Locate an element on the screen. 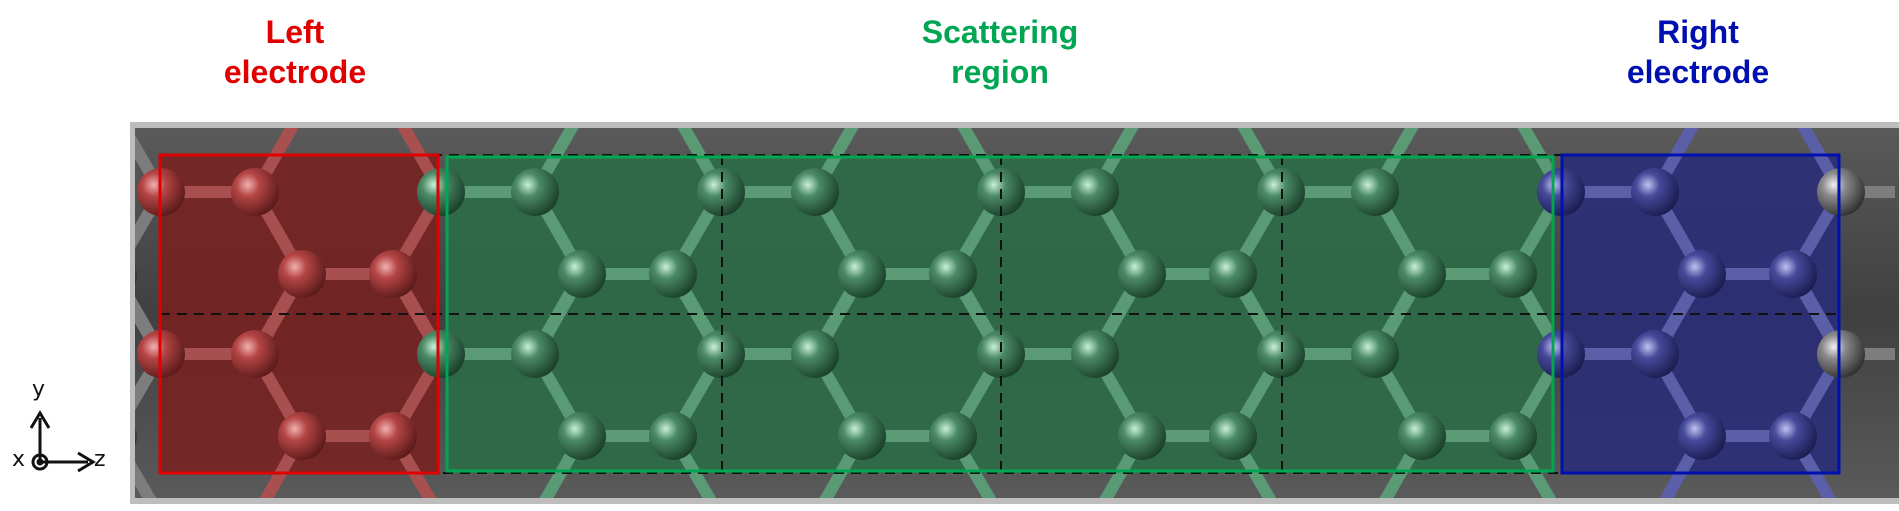  x-axis-label: x is located at coordinates (19, 459).